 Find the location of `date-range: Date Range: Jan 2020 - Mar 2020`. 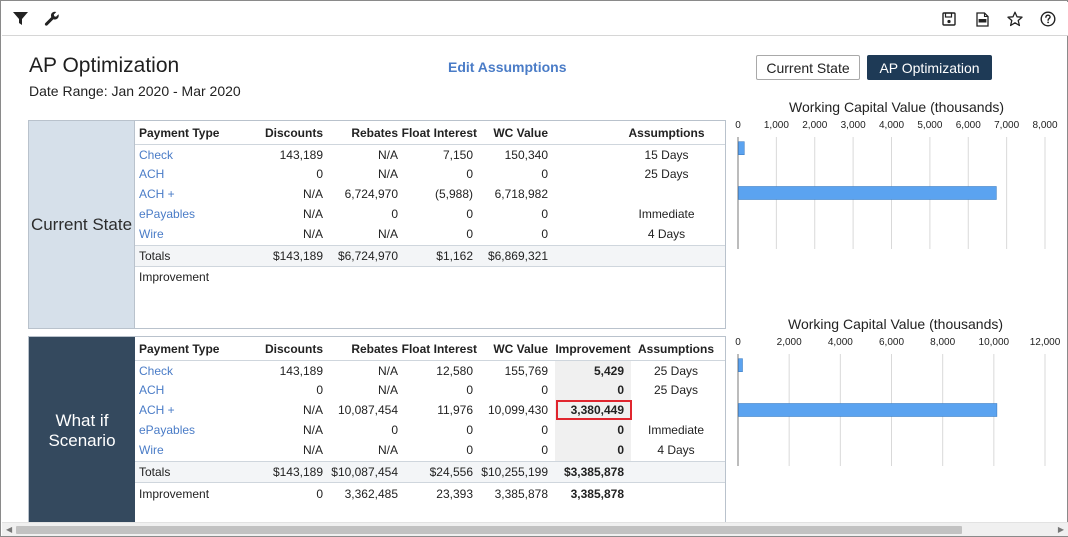

date-range: Date Range: Jan 2020 - Mar 2020 is located at coordinates (135, 91).